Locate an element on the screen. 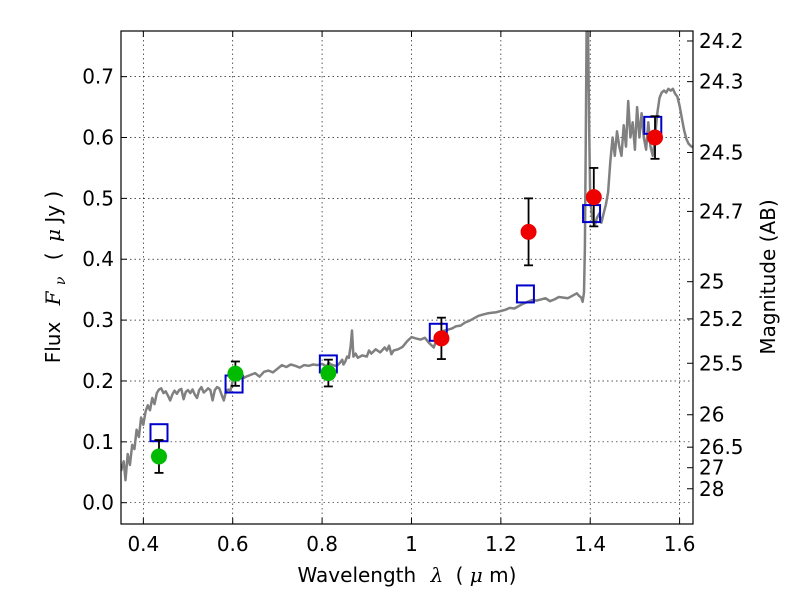  y-tick-label: 0.7 is located at coordinates (98, 77).